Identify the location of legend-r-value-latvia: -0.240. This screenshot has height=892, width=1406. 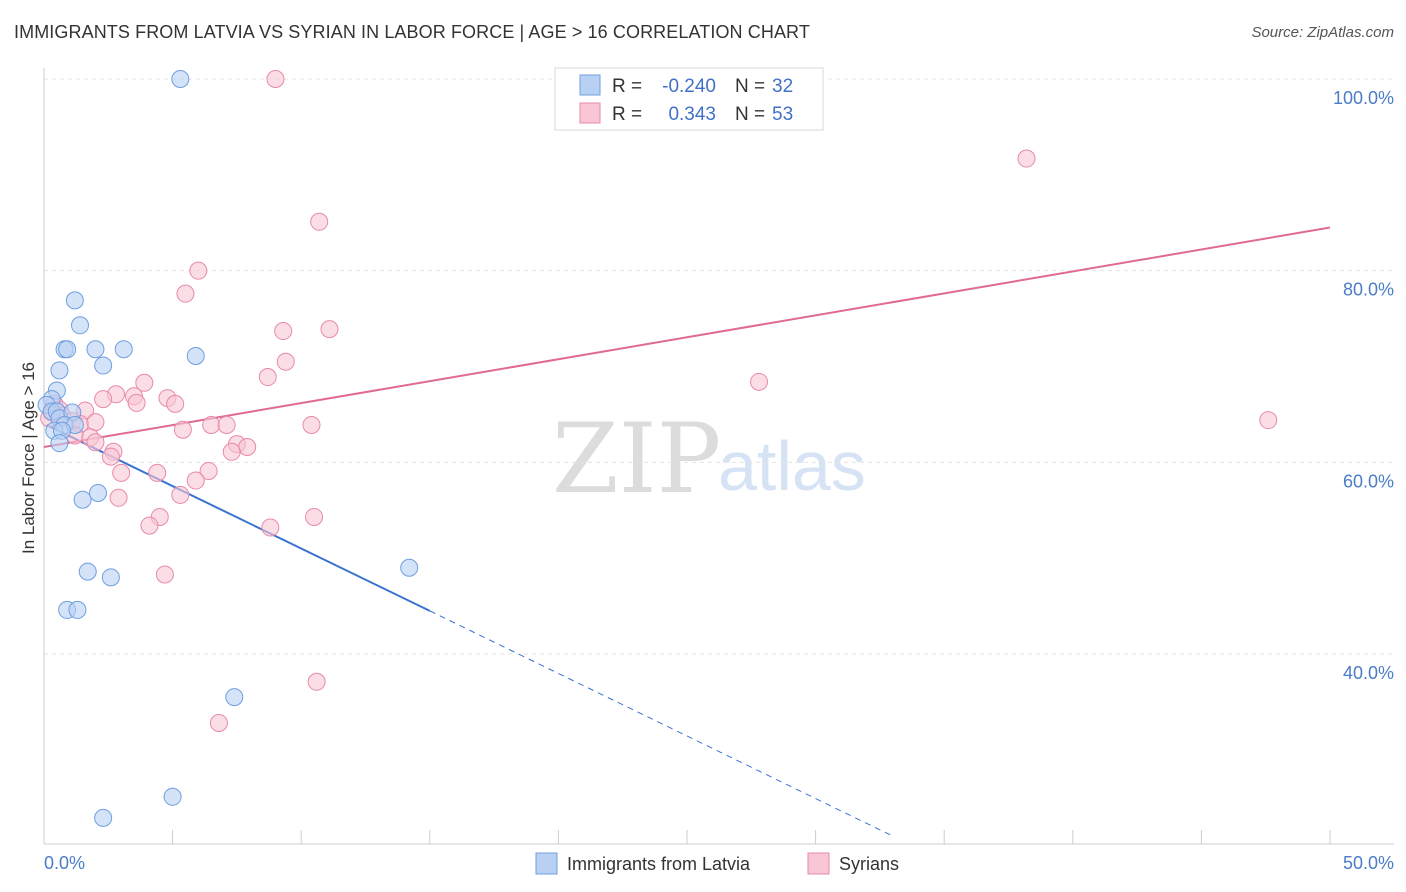
(689, 86).